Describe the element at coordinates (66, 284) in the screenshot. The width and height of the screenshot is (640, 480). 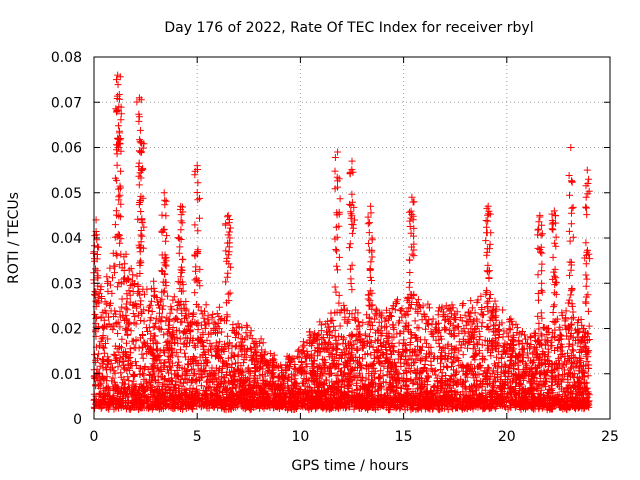
I see `y-tick-label: 0.03` at that location.